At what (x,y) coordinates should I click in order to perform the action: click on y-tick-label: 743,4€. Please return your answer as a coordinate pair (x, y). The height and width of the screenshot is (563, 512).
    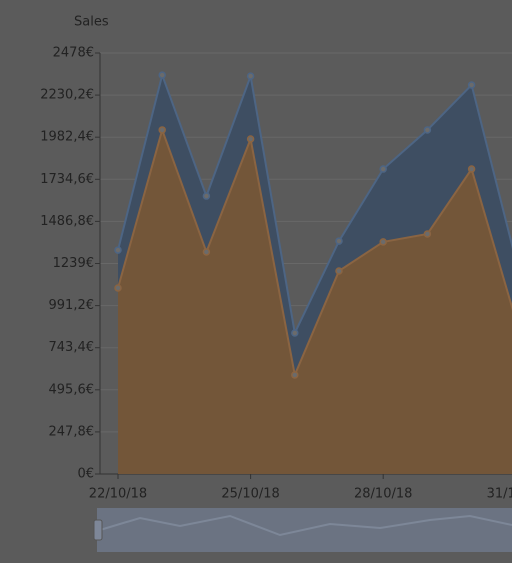
    Looking at the image, I should click on (72, 347).